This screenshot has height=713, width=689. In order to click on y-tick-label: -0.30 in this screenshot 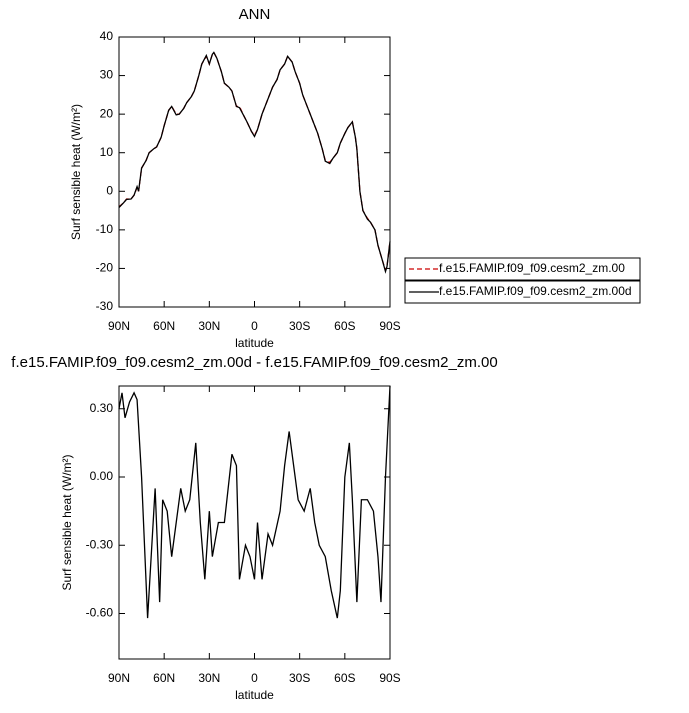, I will do `click(100, 544)`.